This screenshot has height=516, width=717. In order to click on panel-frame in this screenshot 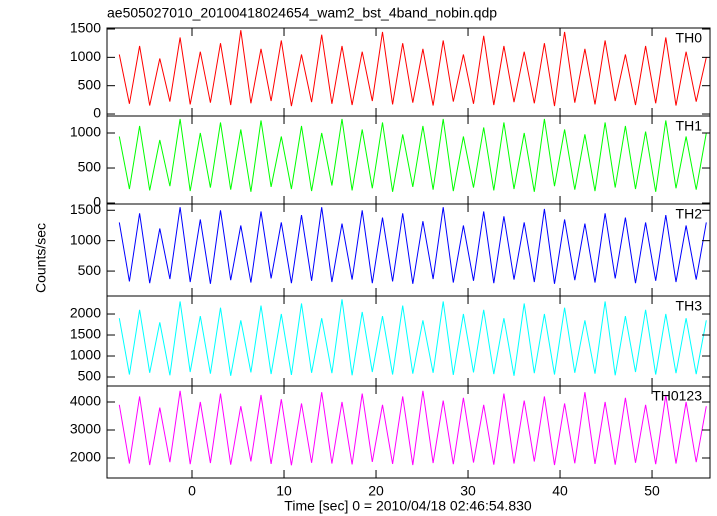, I will do `click(408, 72)`.